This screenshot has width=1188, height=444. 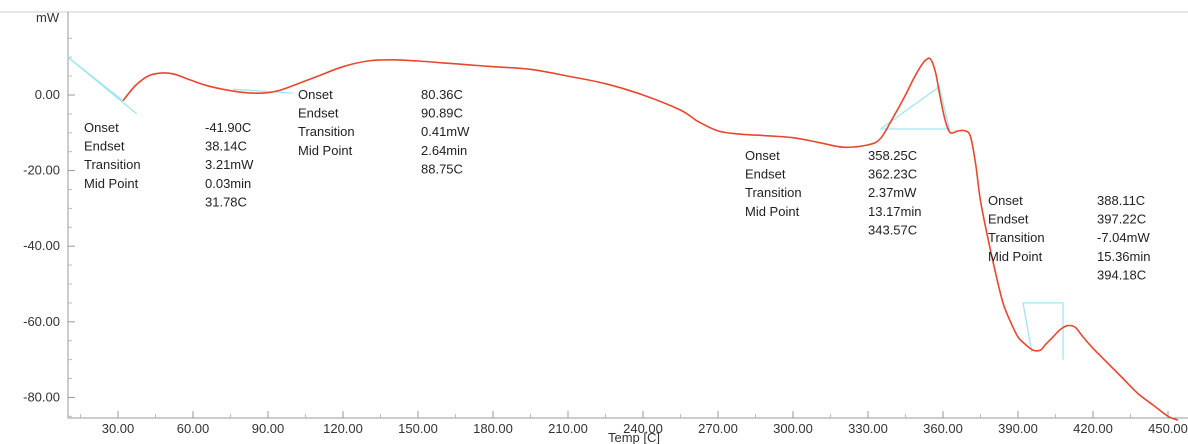 I want to click on x-tick-label: 60.00, so click(x=193, y=428).